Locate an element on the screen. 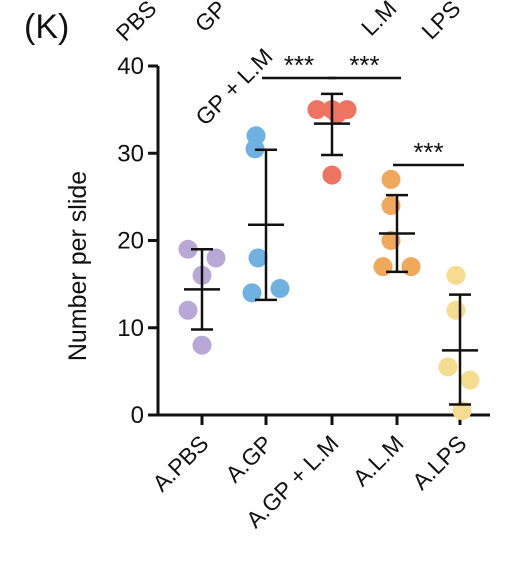 The width and height of the screenshot is (513, 564). top-cutoff-label: GP is located at coordinates (211, 18).